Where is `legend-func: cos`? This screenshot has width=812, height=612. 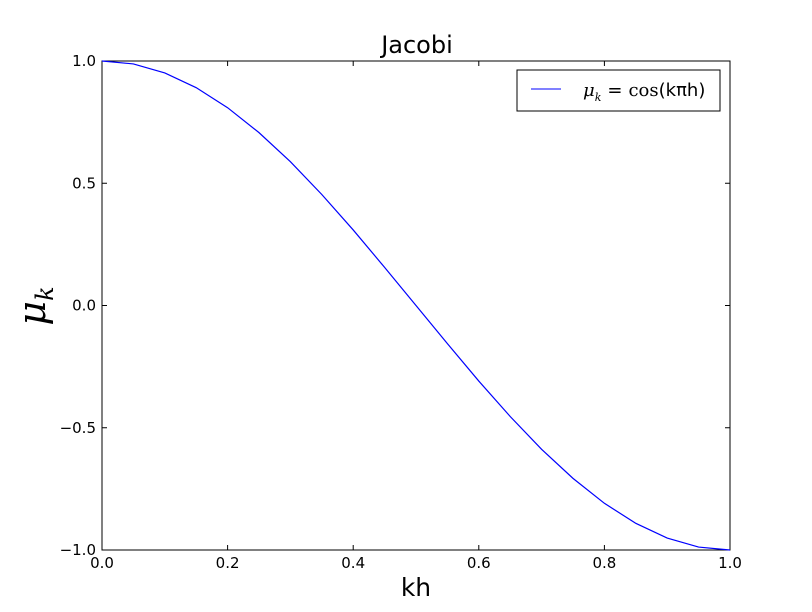 legend-func: cos is located at coordinates (643, 90).